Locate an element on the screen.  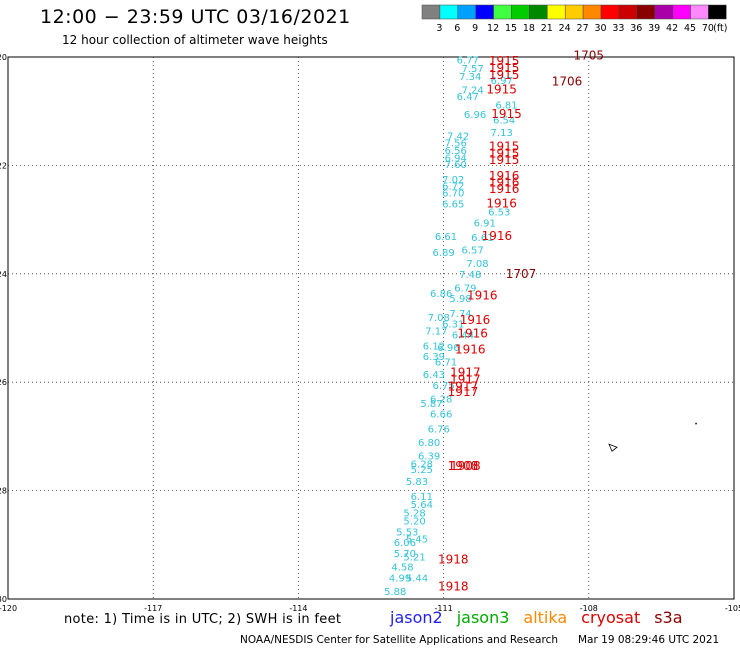
wave-height-value: 6.53 is located at coordinates (499, 212).